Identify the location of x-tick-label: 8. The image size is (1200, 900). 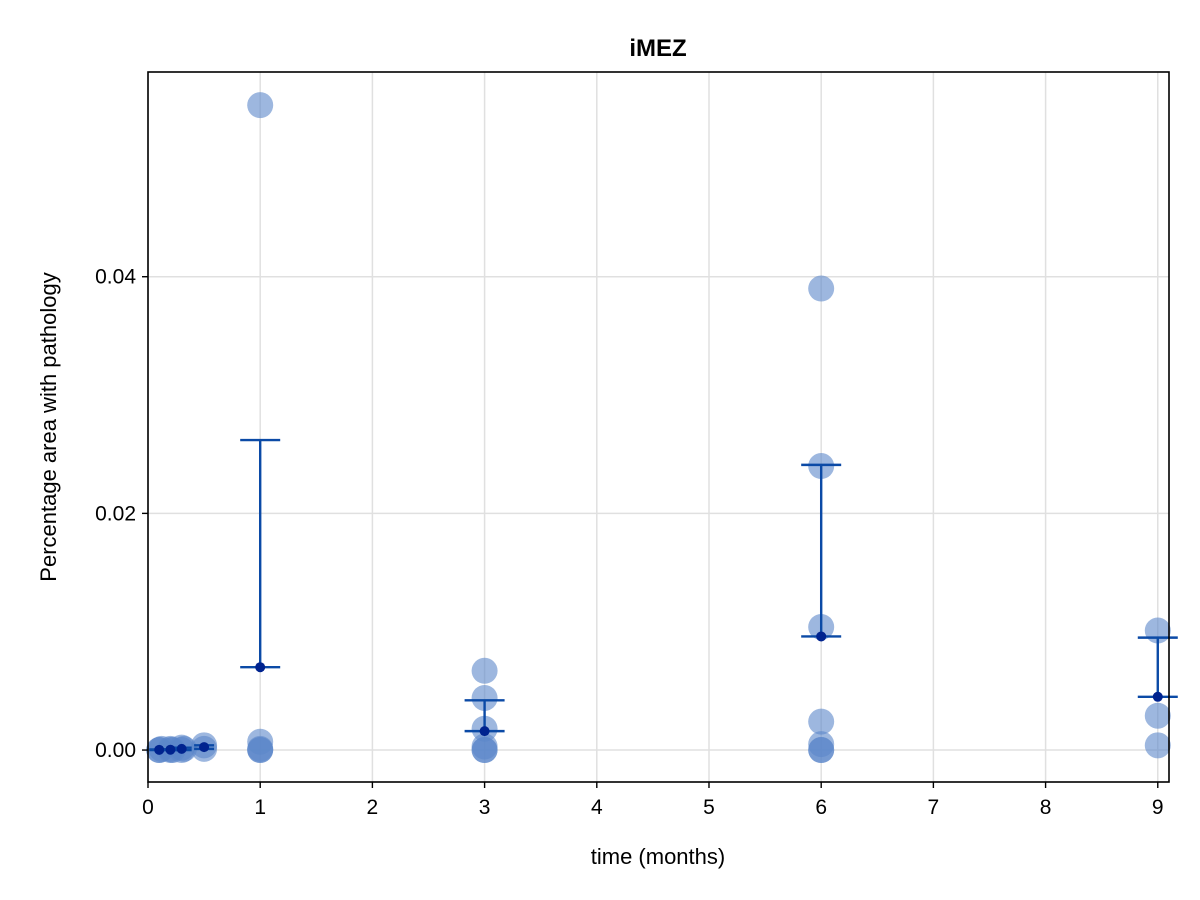
(1046, 807).